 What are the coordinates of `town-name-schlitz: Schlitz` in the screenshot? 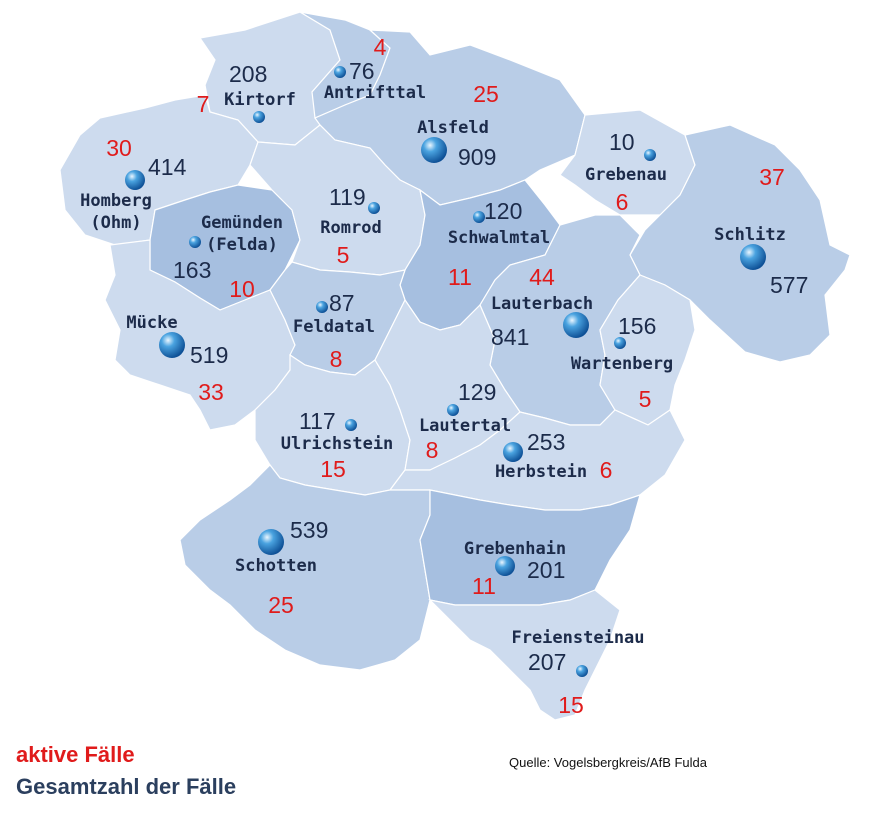 It's located at (750, 235).